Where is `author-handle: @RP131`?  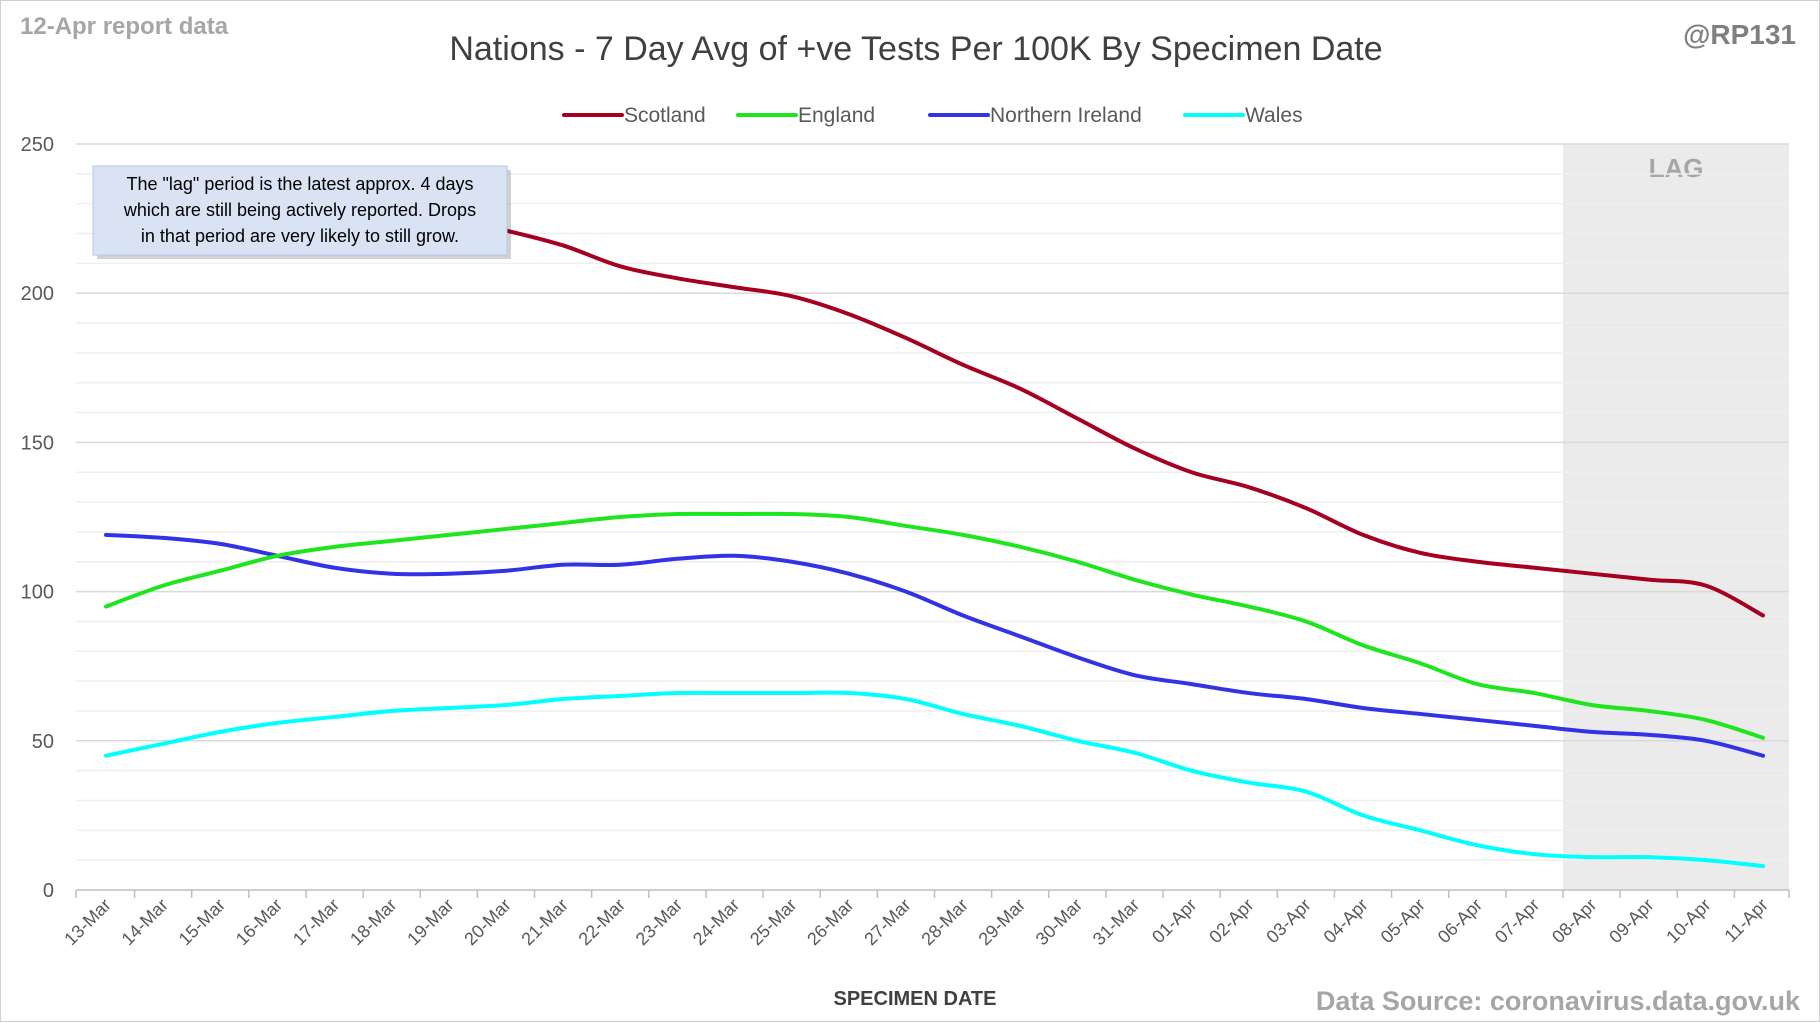 author-handle: @RP131 is located at coordinates (1739, 34).